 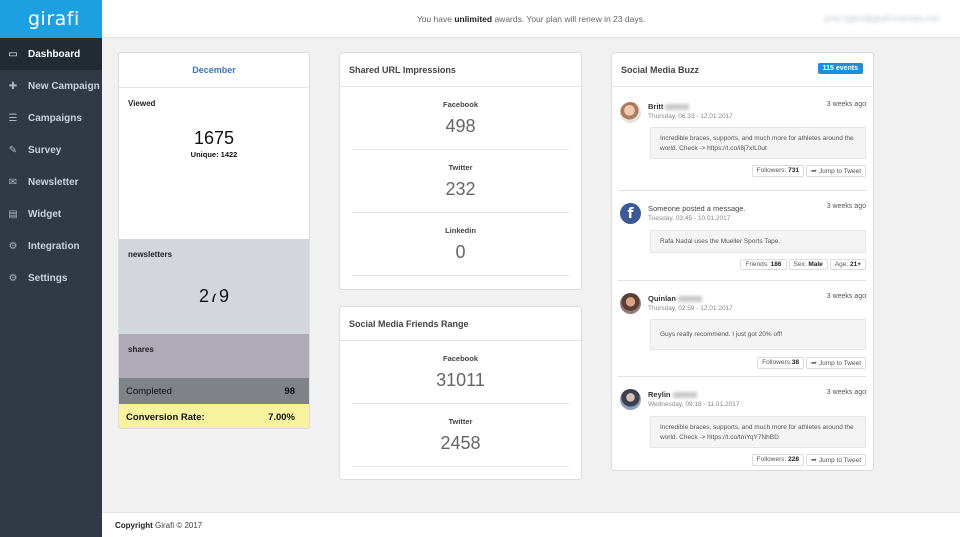 What do you see at coordinates (214, 154) in the screenshot?
I see `unique-value: Unique: 1422` at bounding box center [214, 154].